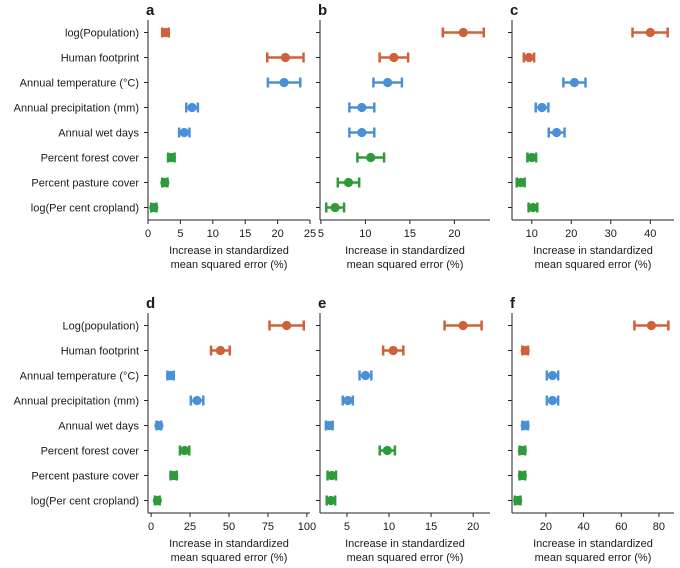 This screenshot has height=568, width=680. I want to click on panel-letter: c, so click(514, 10).